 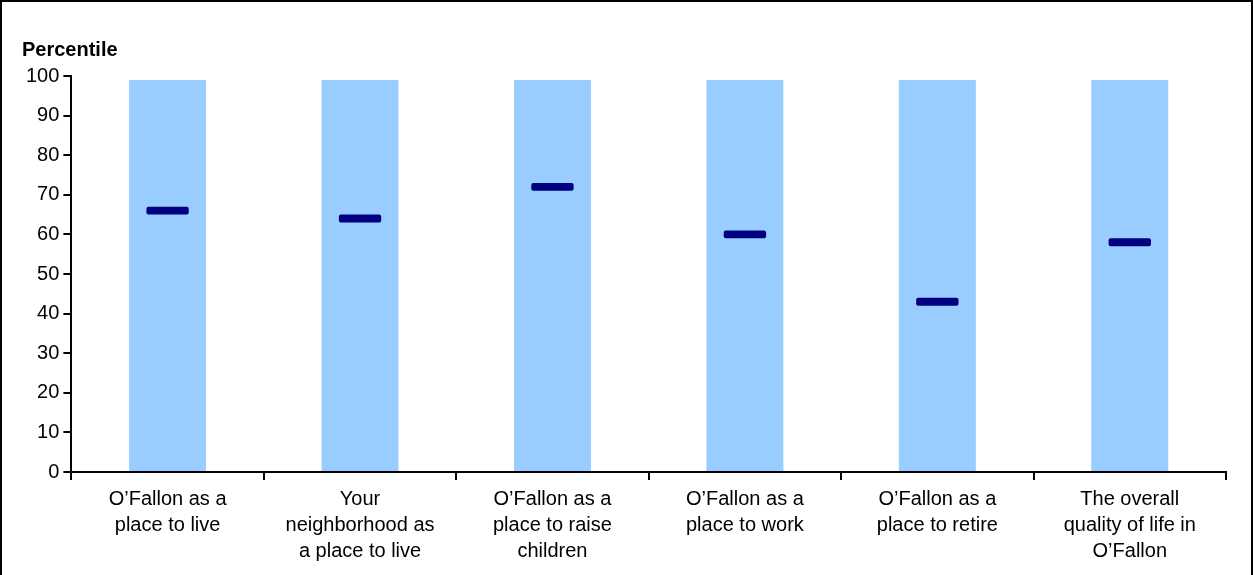 I want to click on x-tick-label: O’Fallon as a place to work, so click(x=745, y=510).